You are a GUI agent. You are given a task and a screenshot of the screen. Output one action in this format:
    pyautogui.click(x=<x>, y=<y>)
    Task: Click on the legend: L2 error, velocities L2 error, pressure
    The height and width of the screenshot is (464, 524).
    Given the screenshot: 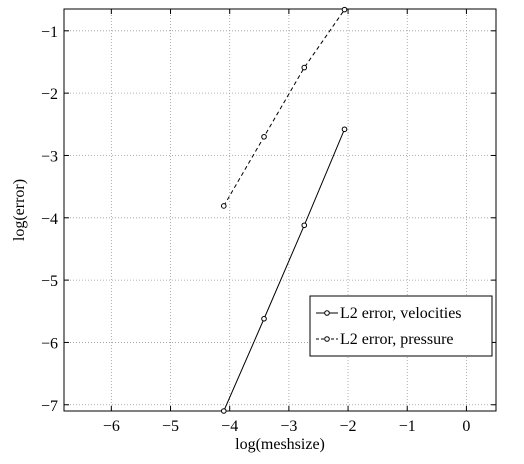 What is the action you would take?
    pyautogui.click(x=401, y=326)
    